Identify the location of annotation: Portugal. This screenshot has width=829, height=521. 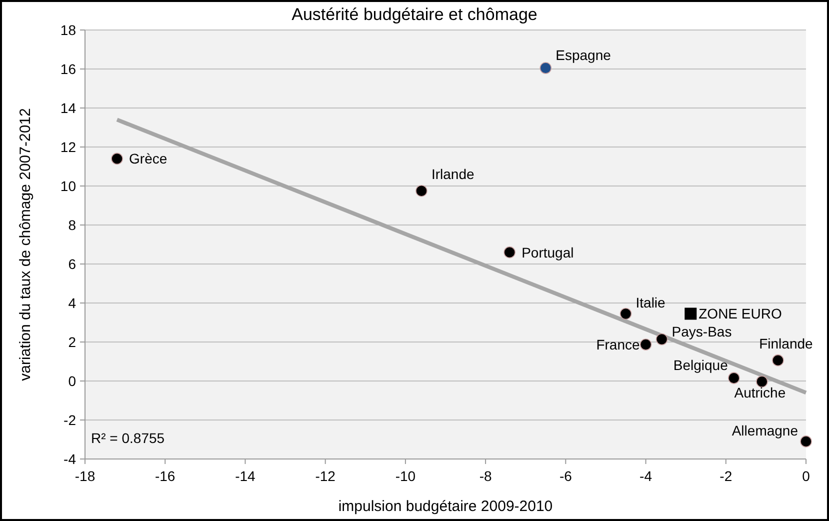
(548, 252).